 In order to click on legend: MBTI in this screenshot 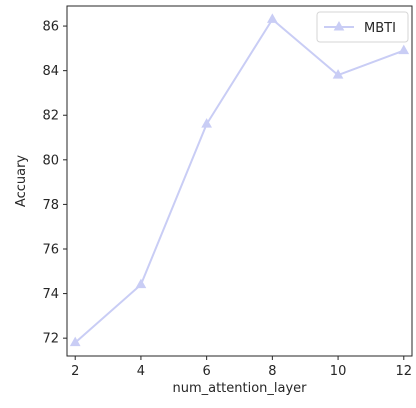, I will do `click(362, 27)`.